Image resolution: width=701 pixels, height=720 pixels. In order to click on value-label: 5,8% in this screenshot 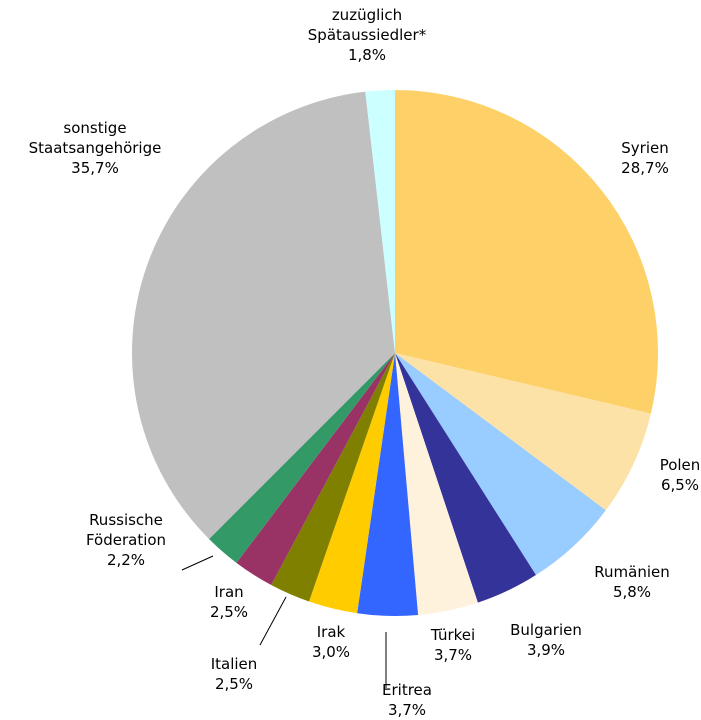, I will do `click(632, 592)`.